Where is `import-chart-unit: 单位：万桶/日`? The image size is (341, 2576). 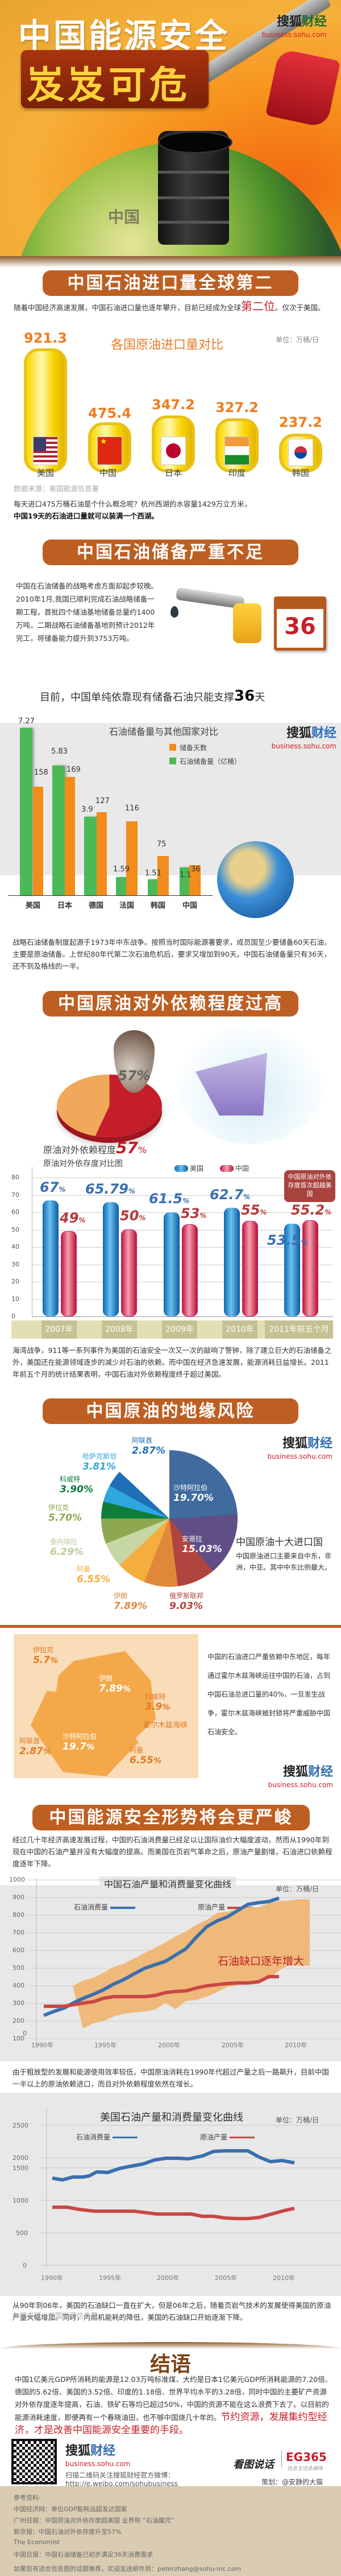 import-chart-unit: 单位：万桶/日 is located at coordinates (298, 340).